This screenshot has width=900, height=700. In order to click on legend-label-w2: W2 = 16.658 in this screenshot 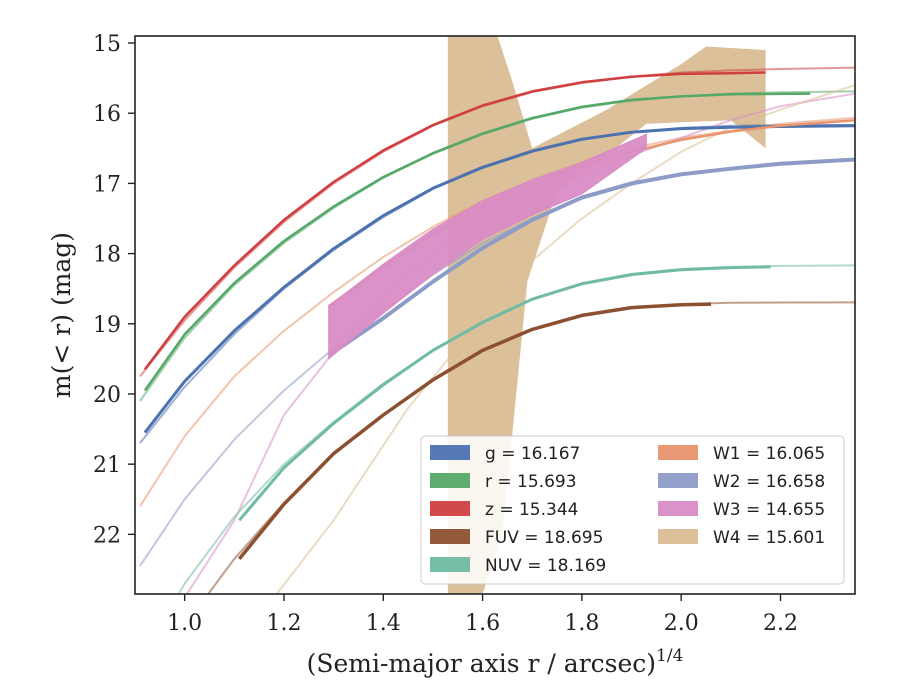, I will do `click(769, 482)`.